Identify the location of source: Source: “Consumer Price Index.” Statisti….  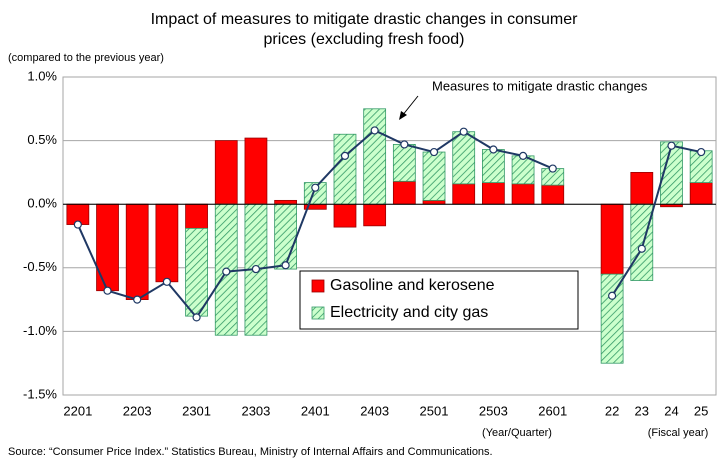
(250, 452).